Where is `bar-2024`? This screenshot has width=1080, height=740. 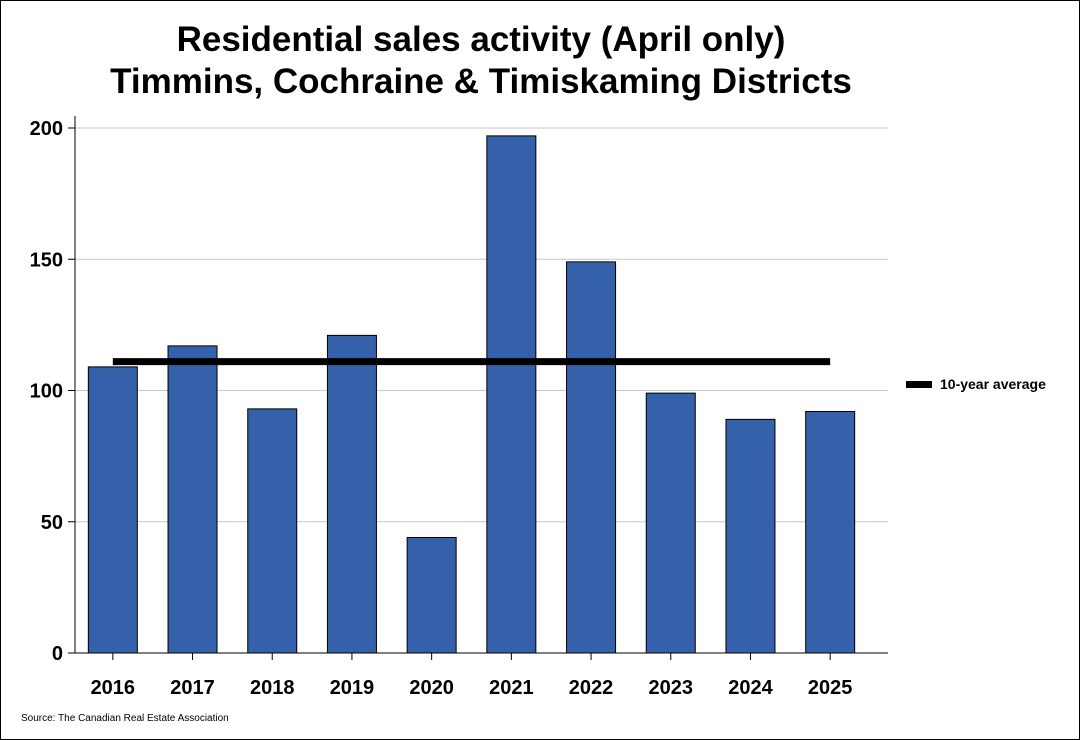 bar-2024 is located at coordinates (750, 536).